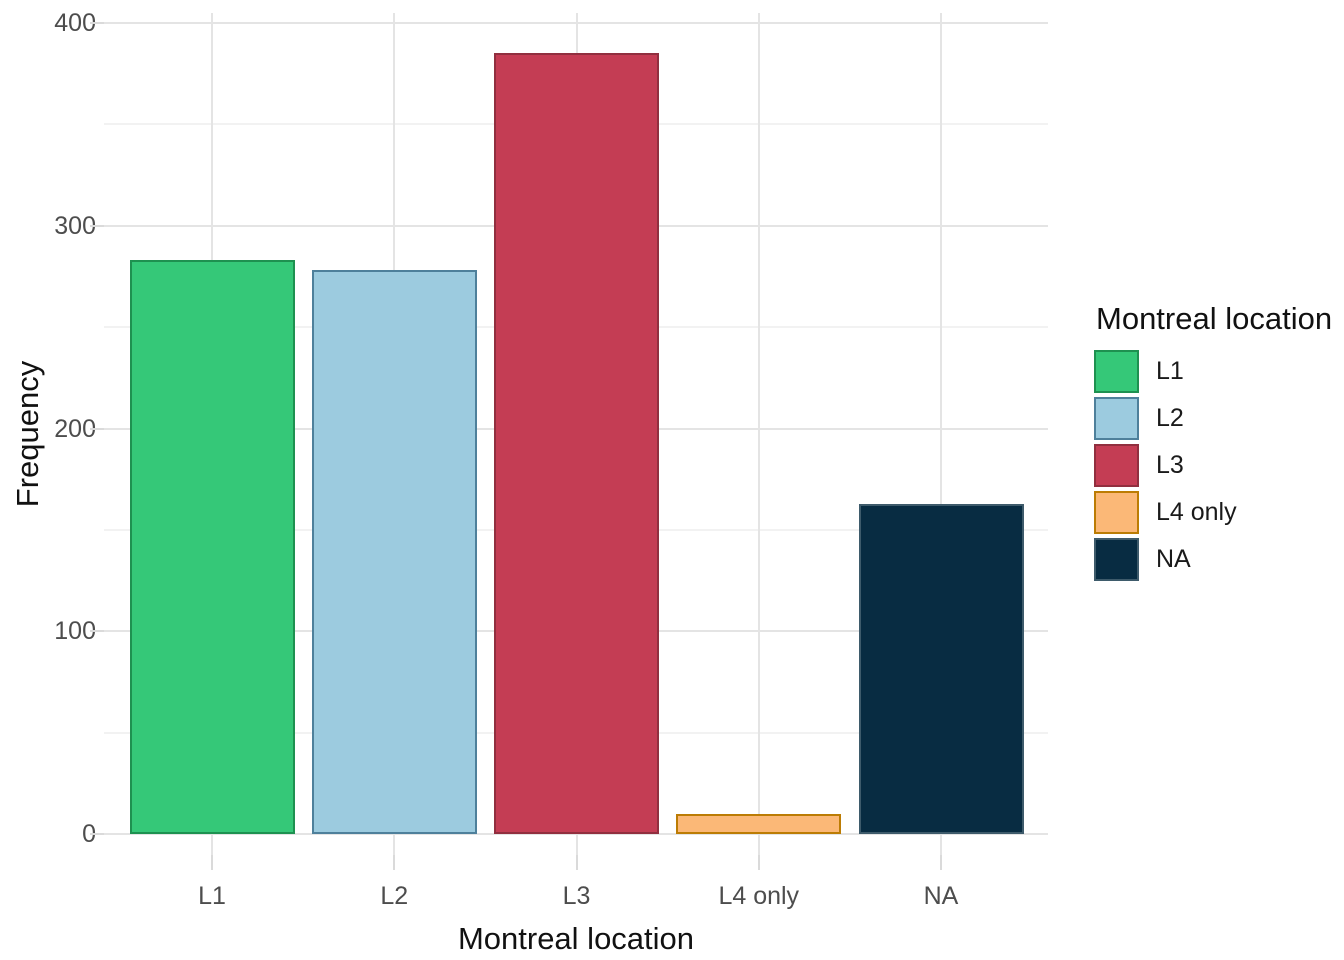 Image resolution: width=1344 pixels, height=960 pixels. I want to click on legend-items: L1 L2 L3 L4 only NA, so click(1213, 465).